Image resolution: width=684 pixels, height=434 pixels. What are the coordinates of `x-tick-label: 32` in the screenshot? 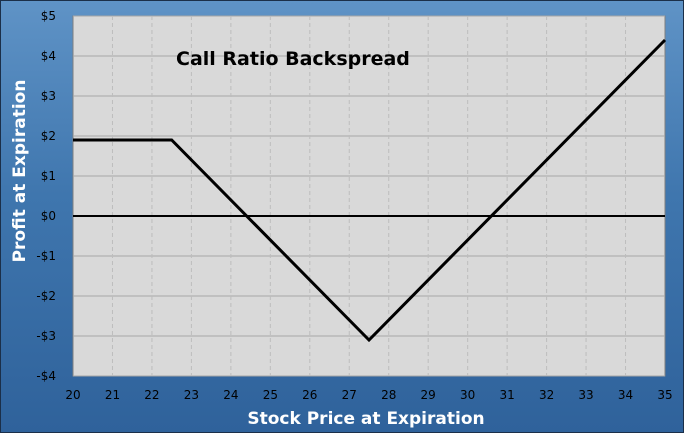 It's located at (546, 395).